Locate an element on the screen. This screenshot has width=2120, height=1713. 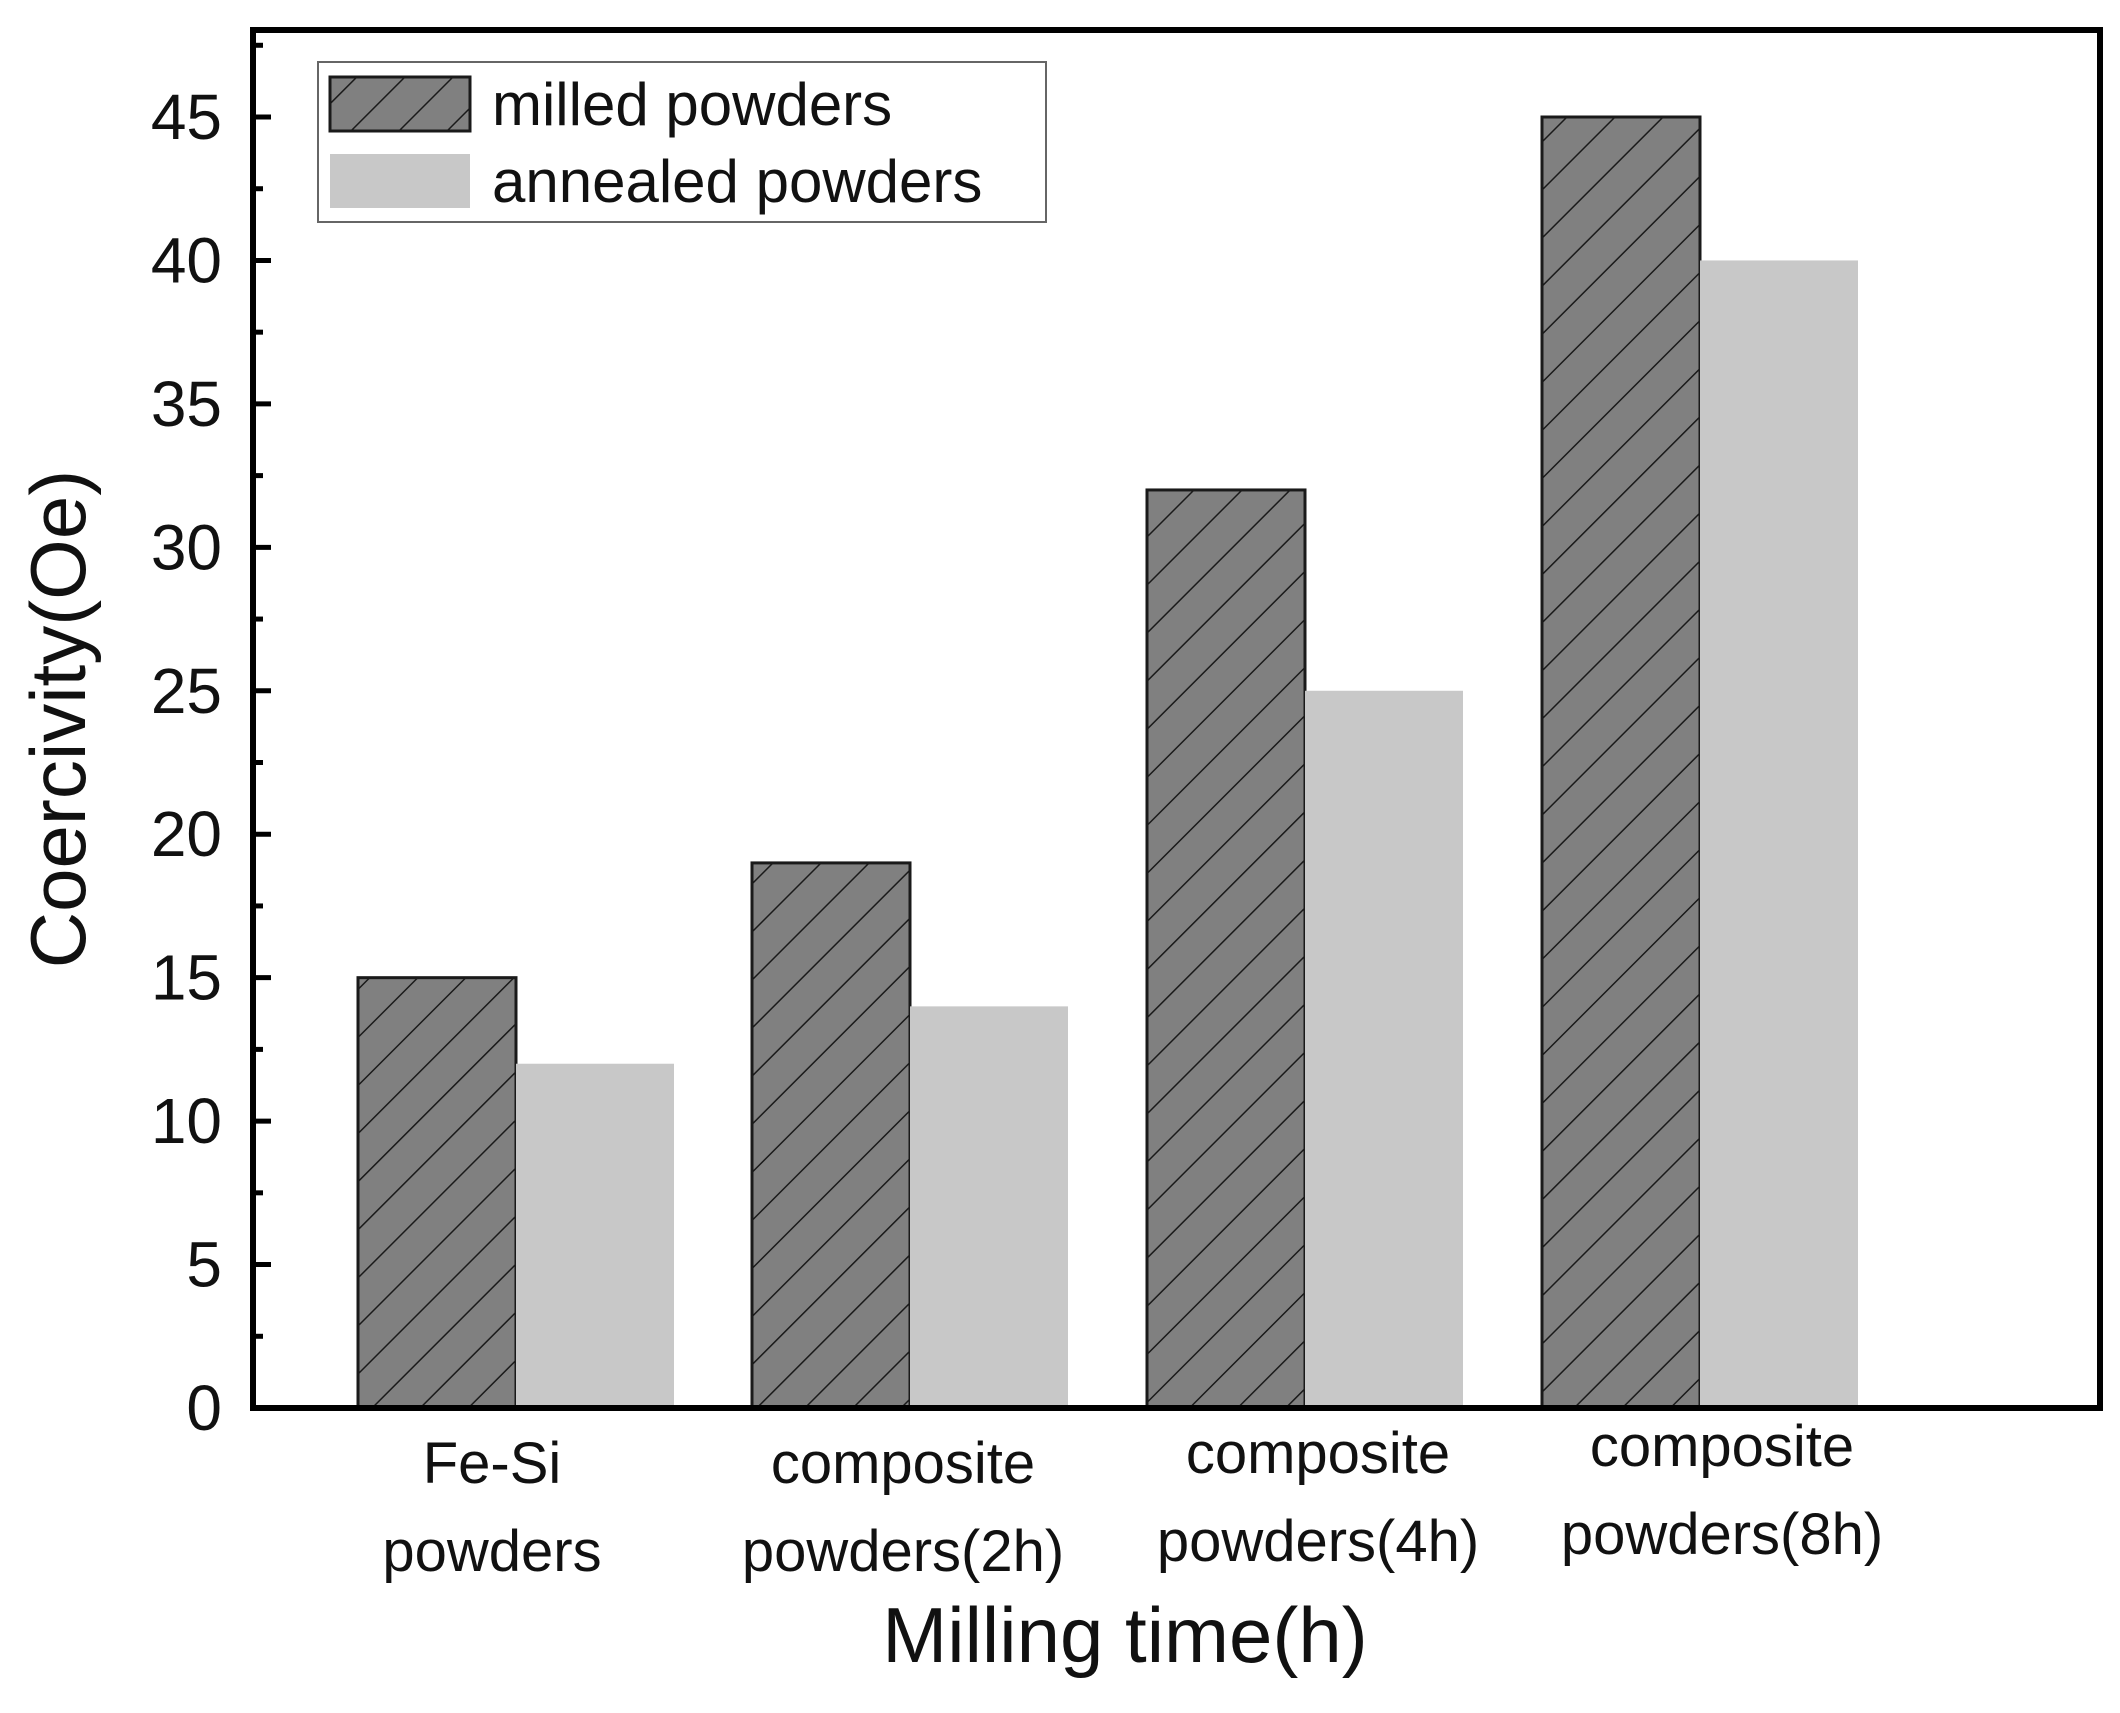
y-tick-label: 40 is located at coordinates (186, 260).